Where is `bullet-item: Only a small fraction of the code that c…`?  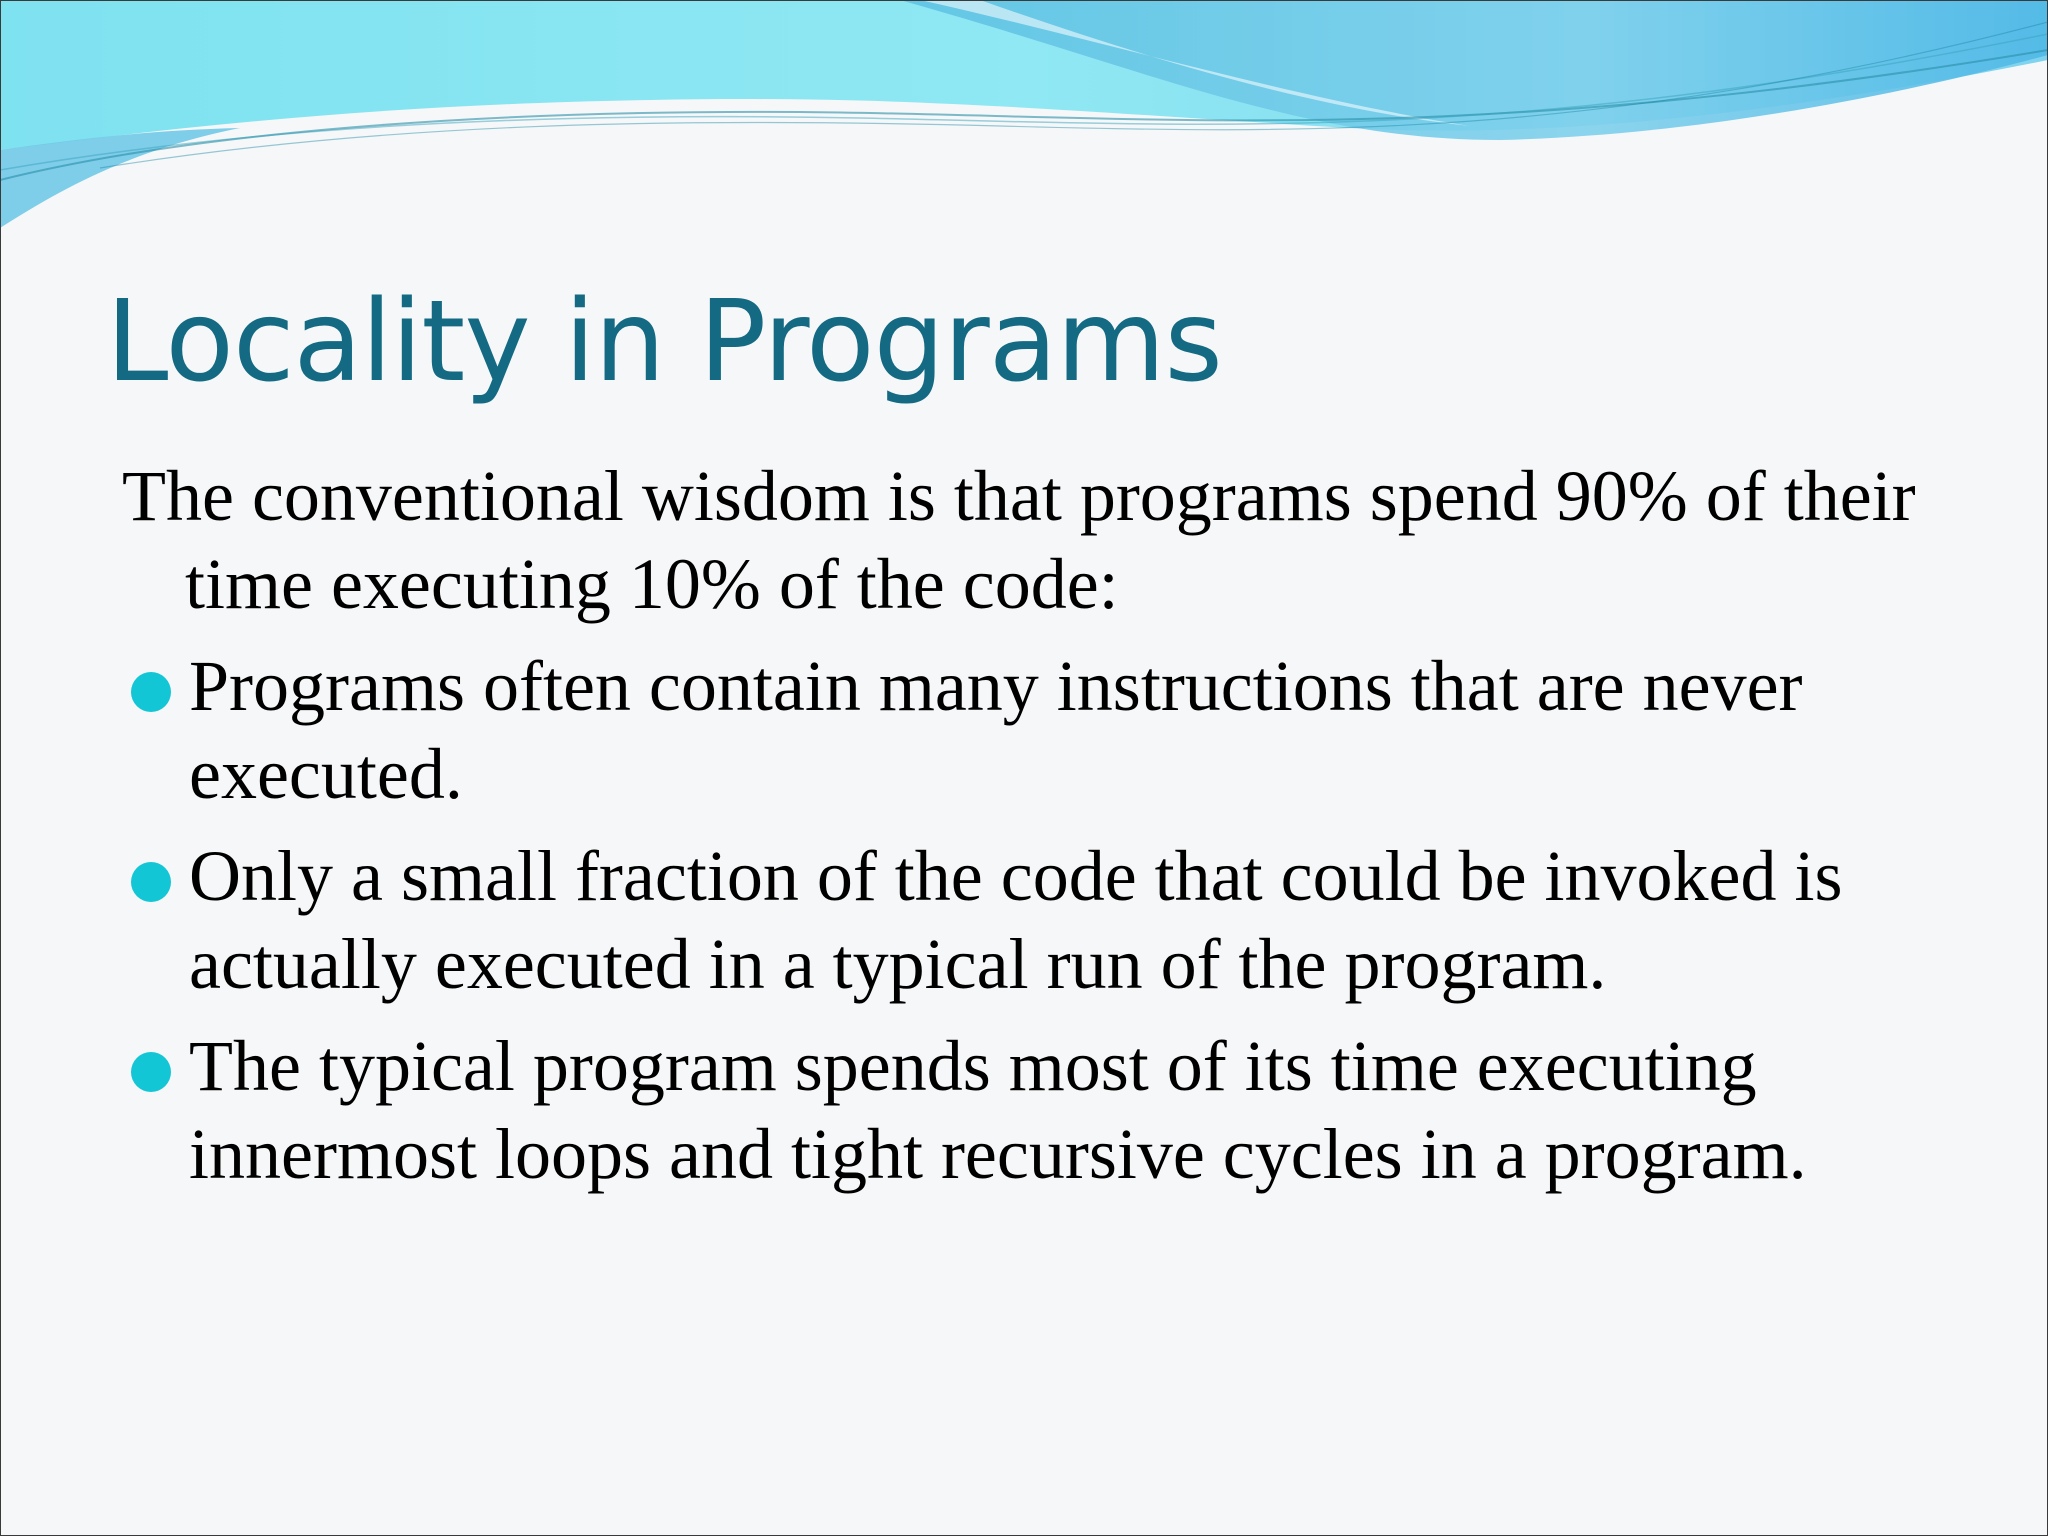 bullet-item: Only a small fraction of the code that c… is located at coordinates (1037, 920).